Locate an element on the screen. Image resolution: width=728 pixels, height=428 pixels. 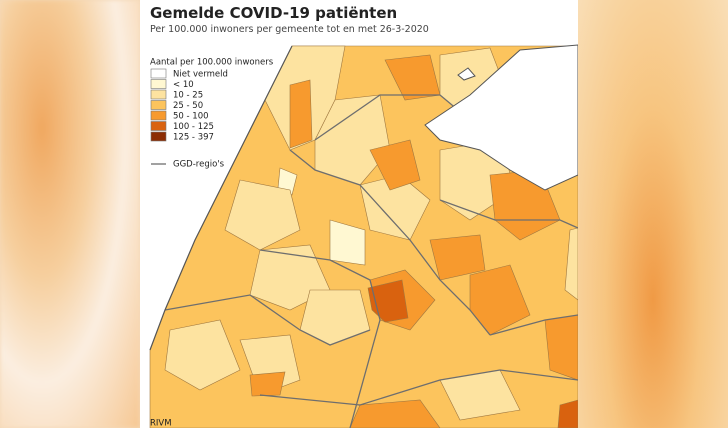
legend-label: 50 - 100 is located at coordinates (191, 117).